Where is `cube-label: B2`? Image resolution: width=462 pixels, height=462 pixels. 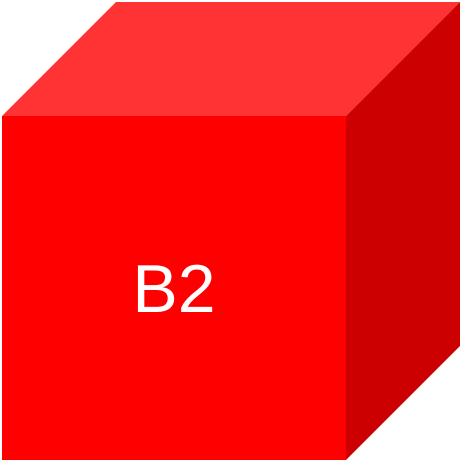 cube-label: B2 is located at coordinates (173, 289).